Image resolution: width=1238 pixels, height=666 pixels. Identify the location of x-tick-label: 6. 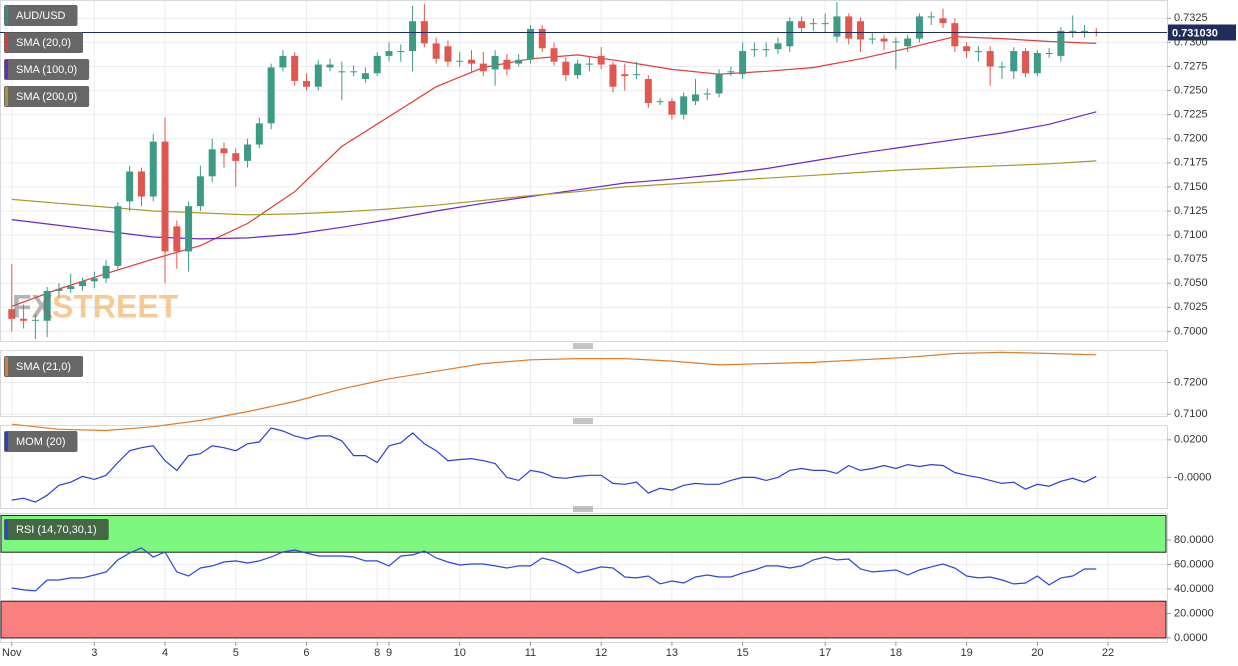
(306, 653).